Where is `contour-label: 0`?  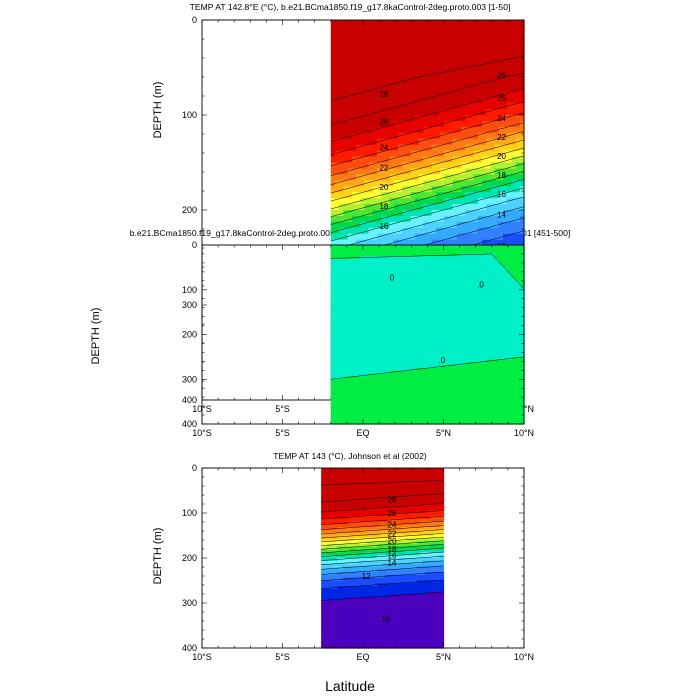 contour-label: 0 is located at coordinates (392, 278).